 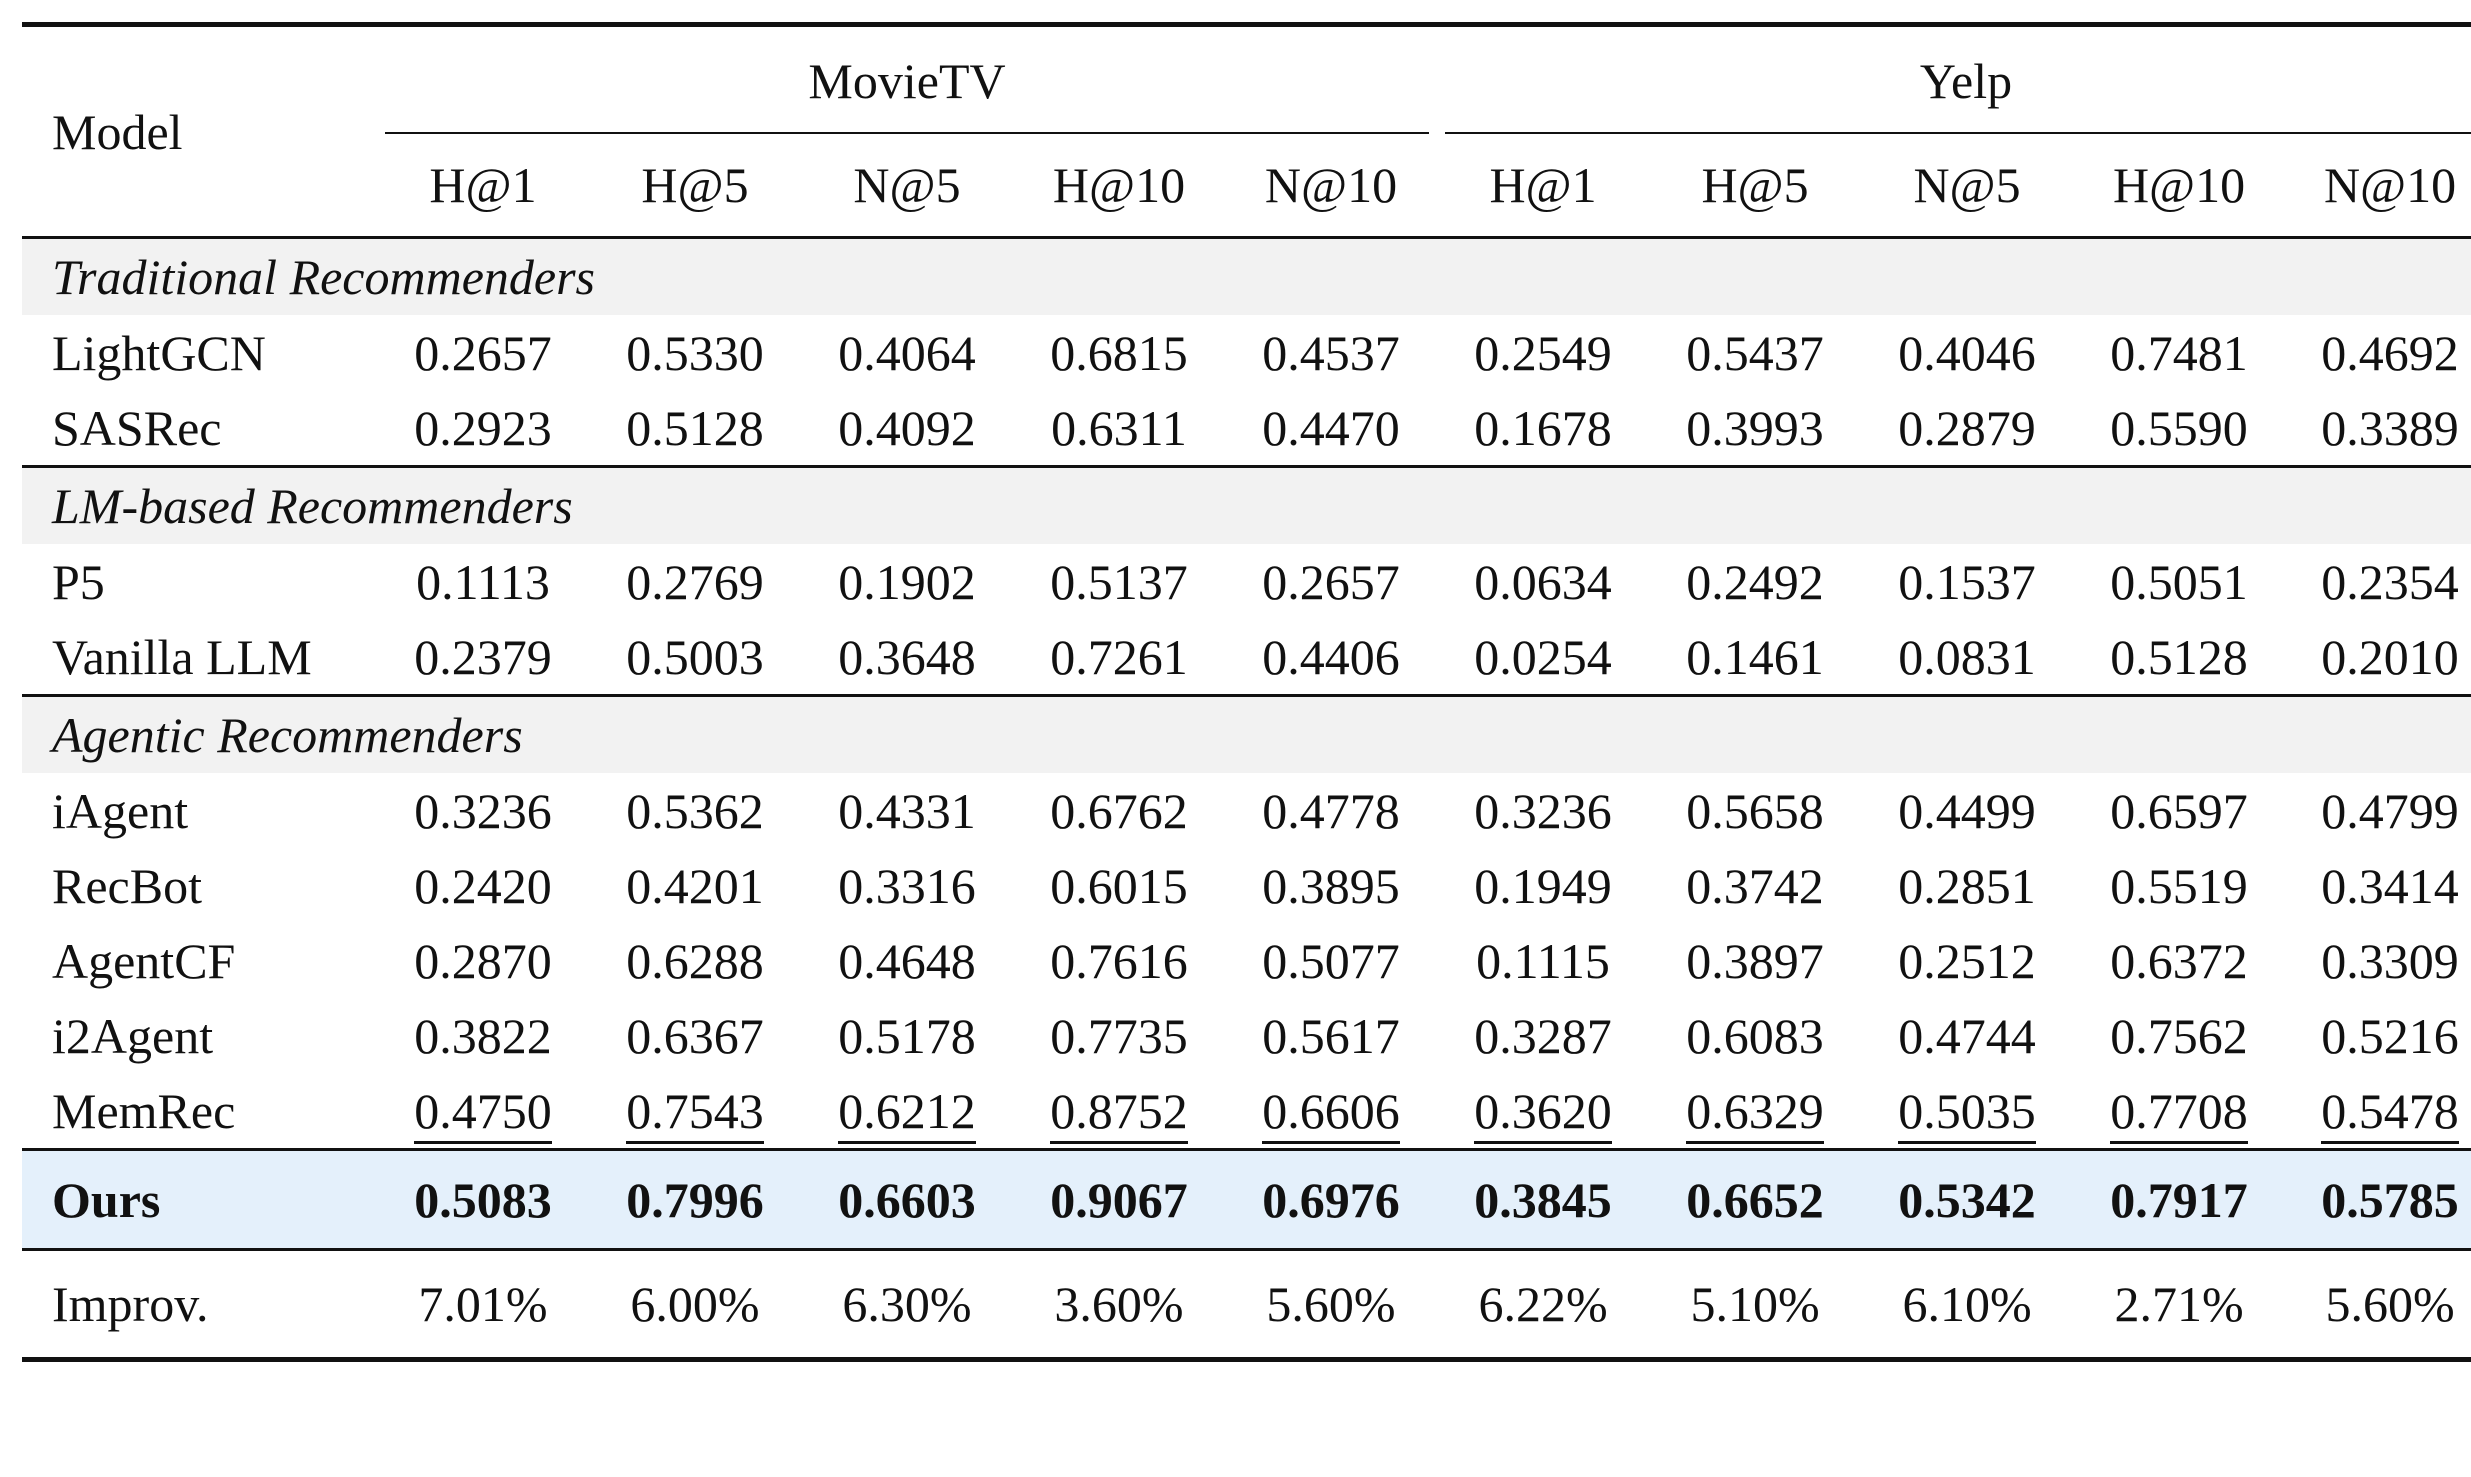 What do you see at coordinates (907, 581) in the screenshot?
I see `metric-value: 0.1902` at bounding box center [907, 581].